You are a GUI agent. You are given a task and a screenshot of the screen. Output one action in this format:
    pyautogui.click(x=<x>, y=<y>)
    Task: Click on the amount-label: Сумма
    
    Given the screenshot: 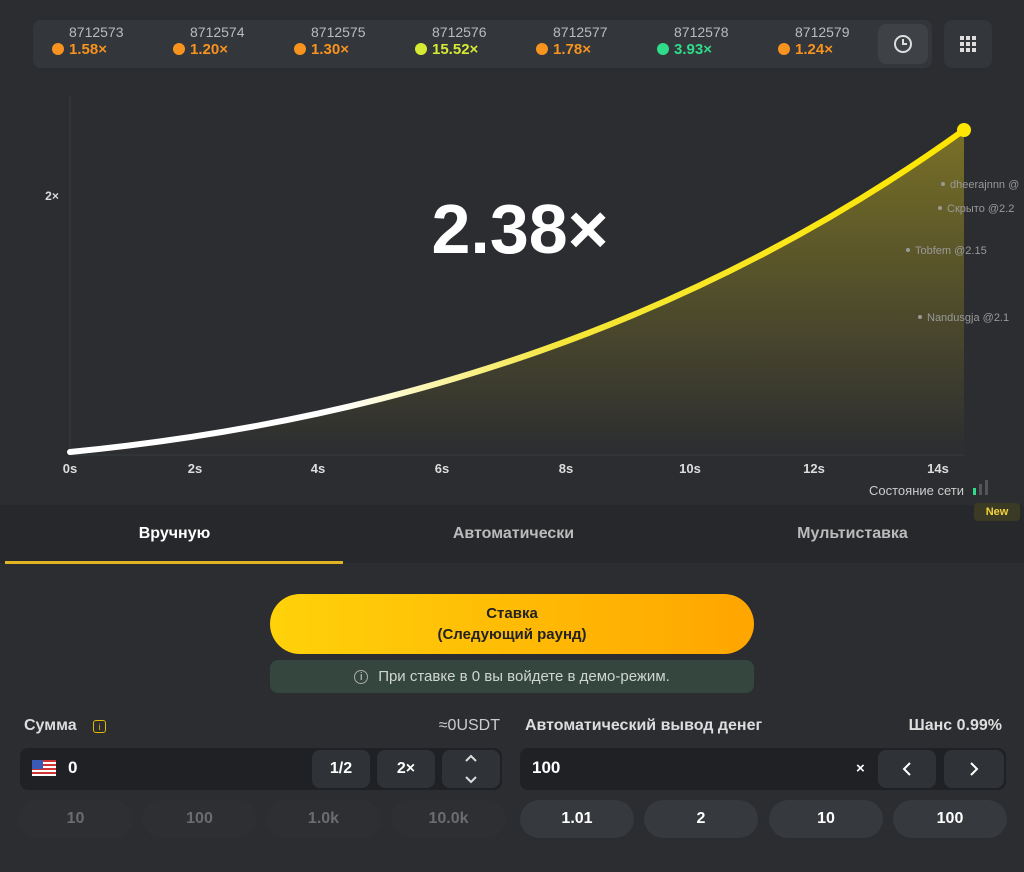 What is the action you would take?
    pyautogui.click(x=50, y=725)
    